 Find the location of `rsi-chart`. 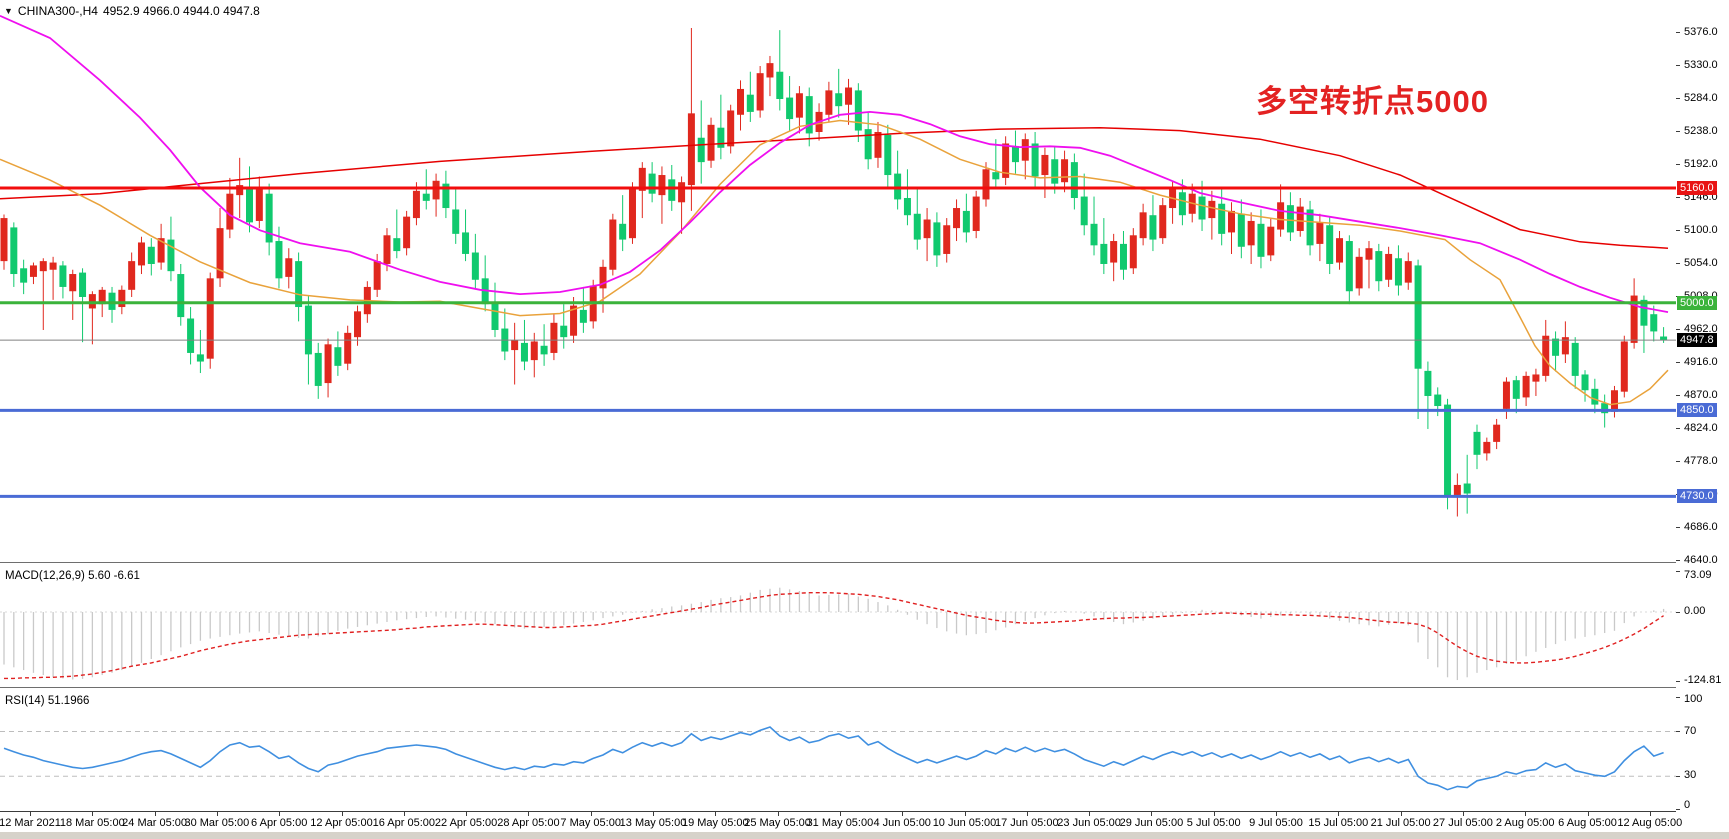

rsi-chart is located at coordinates (838, 751).